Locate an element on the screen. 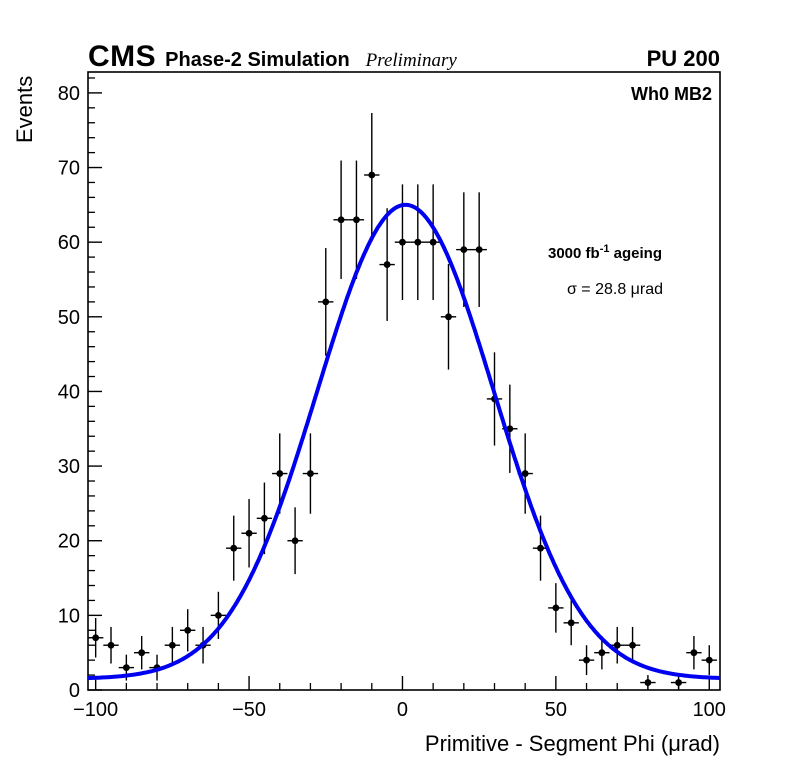 Image resolution: width=796 pixels, height=772 pixels. sigma-label: σ = 28.8 μrad is located at coordinates (615, 289).